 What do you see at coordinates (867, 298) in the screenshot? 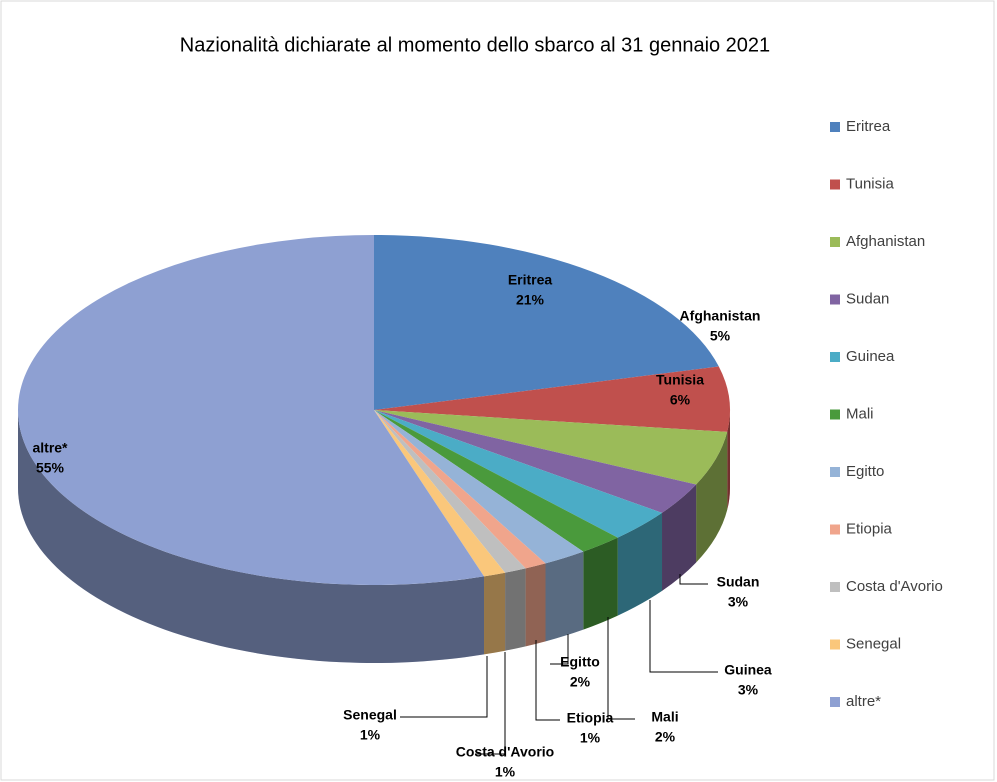
I see `legend-label: Sudan` at bounding box center [867, 298].